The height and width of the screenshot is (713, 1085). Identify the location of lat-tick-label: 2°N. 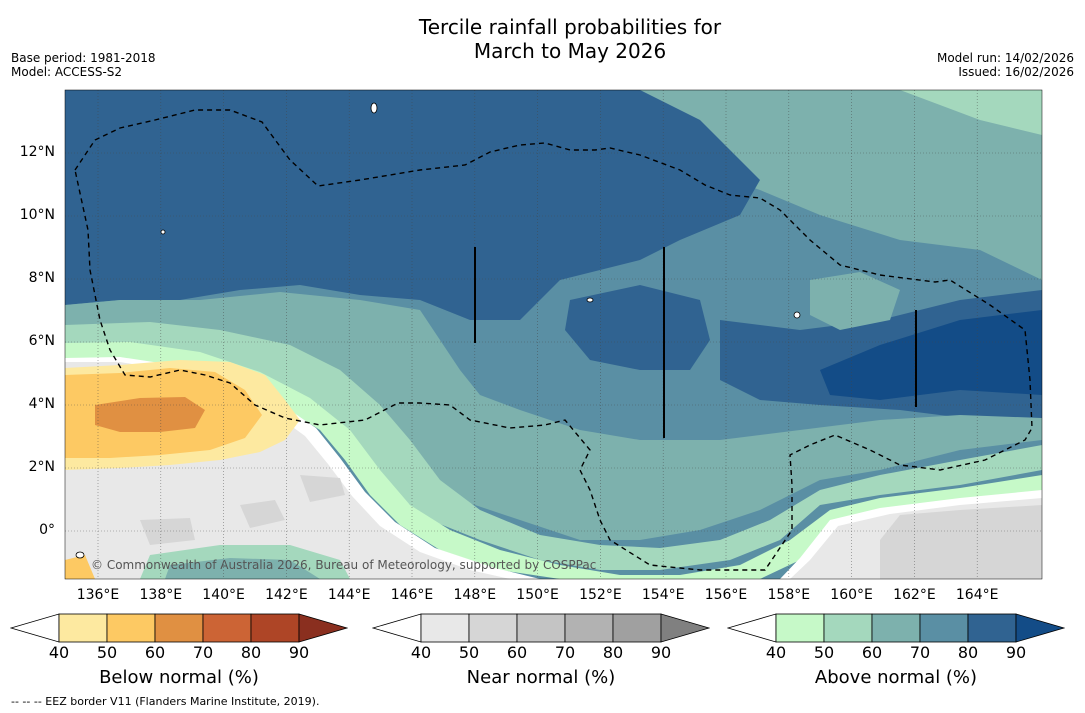
(41, 467).